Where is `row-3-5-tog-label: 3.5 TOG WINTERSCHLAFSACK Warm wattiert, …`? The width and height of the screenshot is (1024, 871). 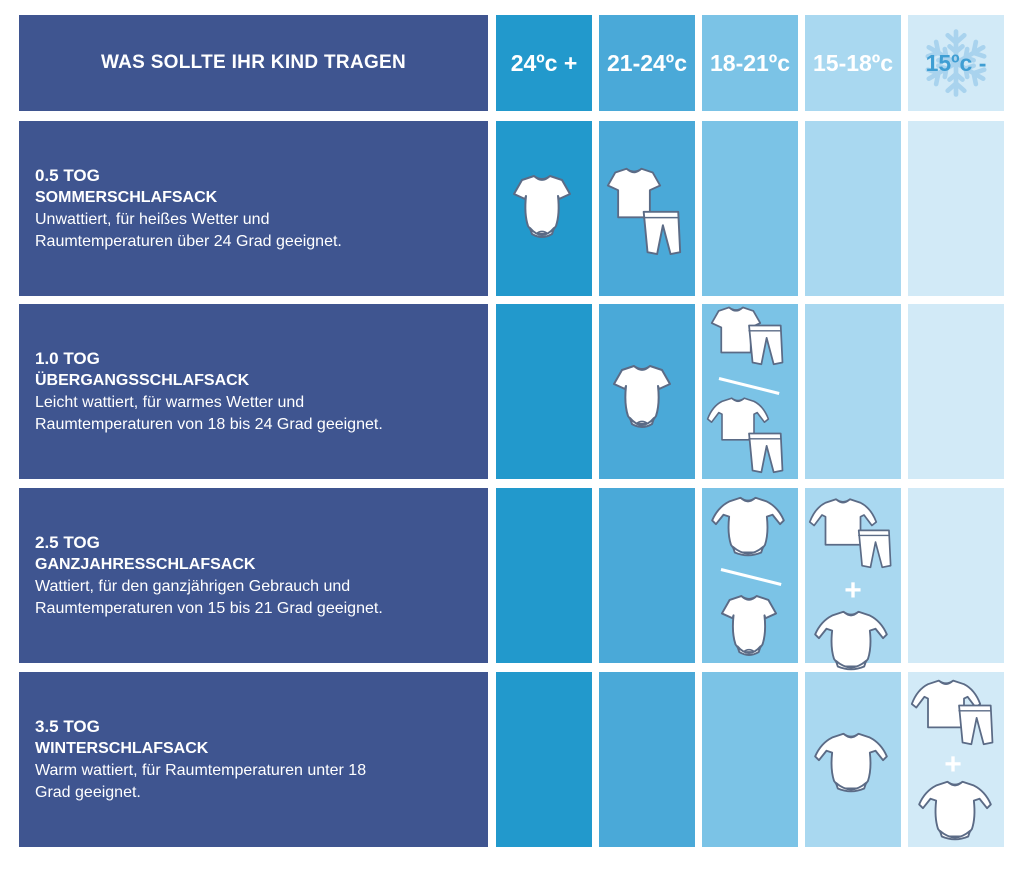
row-3-5-tog-label: 3.5 TOG WINTERSCHLAFSACK Warm wattiert, … is located at coordinates (253, 759).